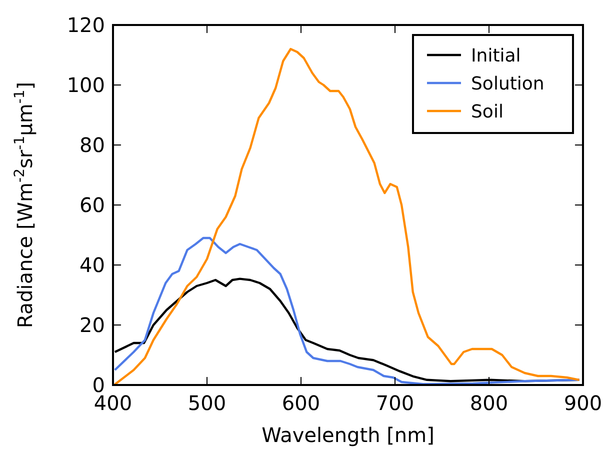  What do you see at coordinates (348, 435) in the screenshot?
I see `x-axis-title: Wavelength [nm]` at bounding box center [348, 435].